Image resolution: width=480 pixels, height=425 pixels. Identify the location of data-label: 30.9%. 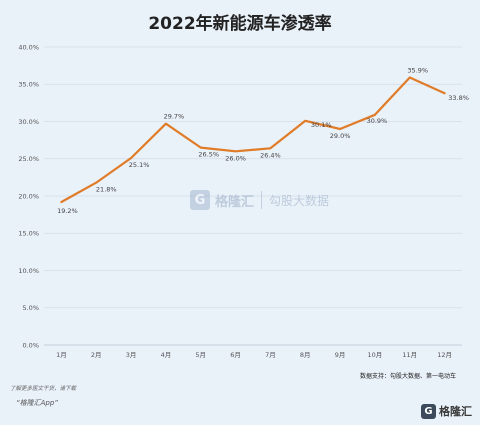
(377, 121).